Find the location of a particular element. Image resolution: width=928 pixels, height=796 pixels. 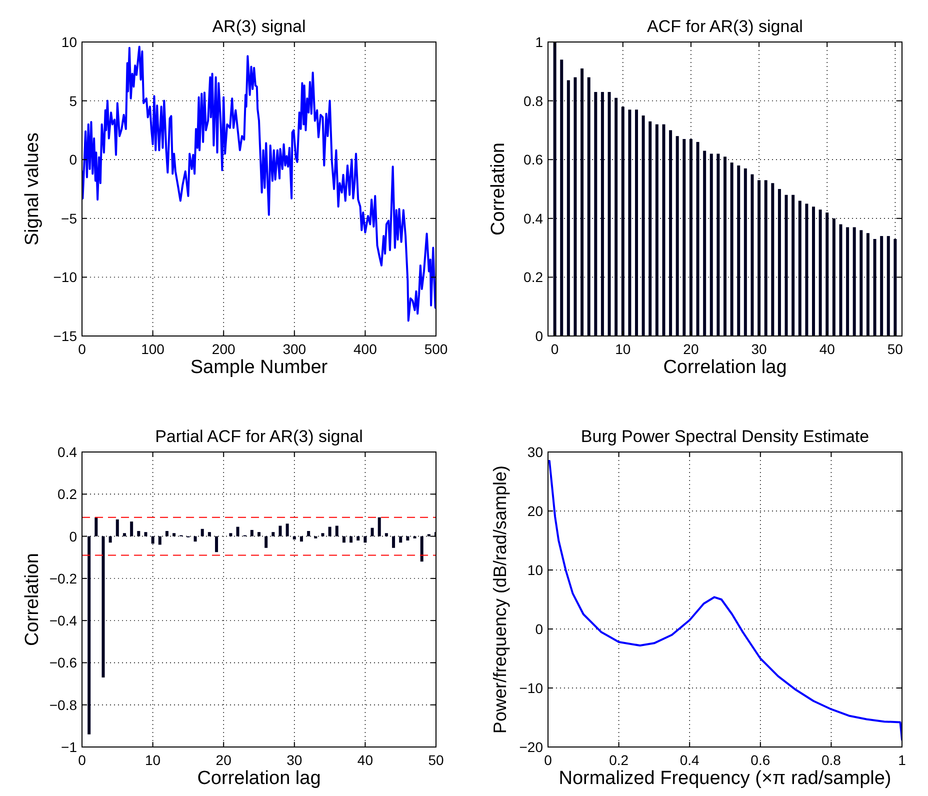

y-tick-label: 20 is located at coordinates (535, 511).